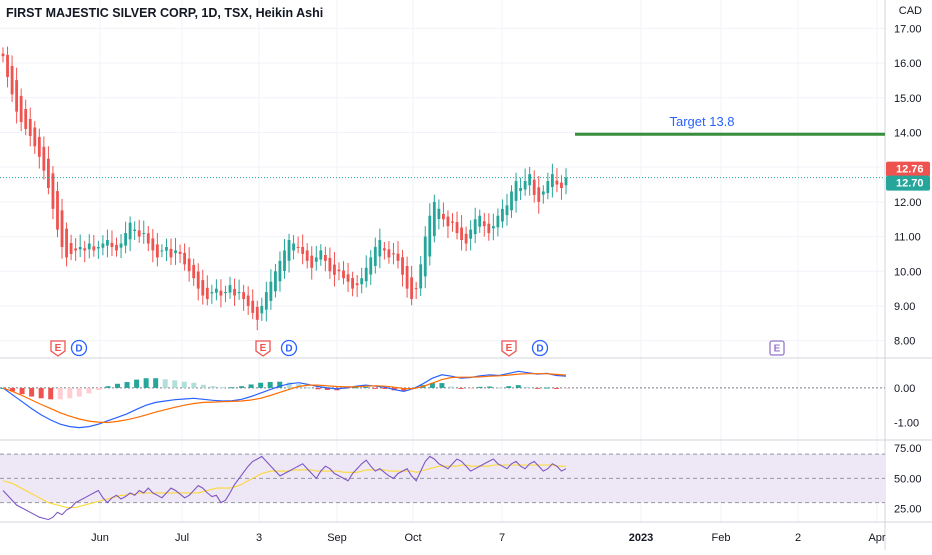  What do you see at coordinates (100, 538) in the screenshot?
I see `x-tick-label: Jun` at bounding box center [100, 538].